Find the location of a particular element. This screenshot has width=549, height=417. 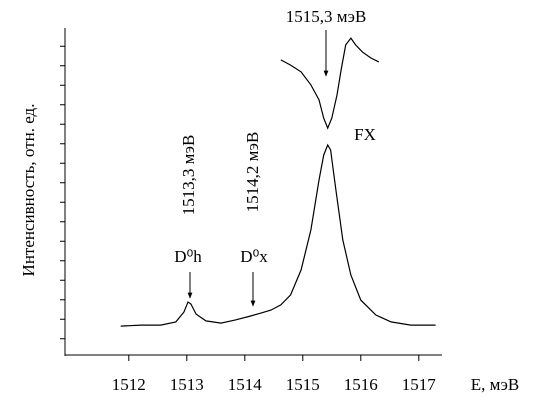

x-tick-label: 1516 is located at coordinates (361, 384).